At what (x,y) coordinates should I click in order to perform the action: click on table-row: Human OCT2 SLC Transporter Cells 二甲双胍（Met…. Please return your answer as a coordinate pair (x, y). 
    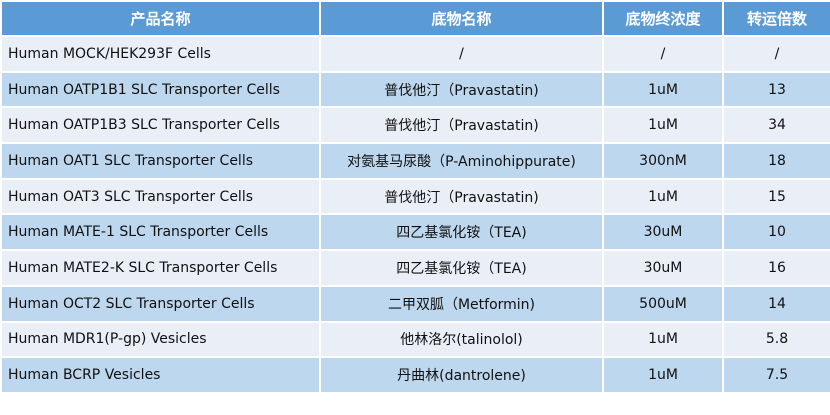
    Looking at the image, I should click on (415, 303).